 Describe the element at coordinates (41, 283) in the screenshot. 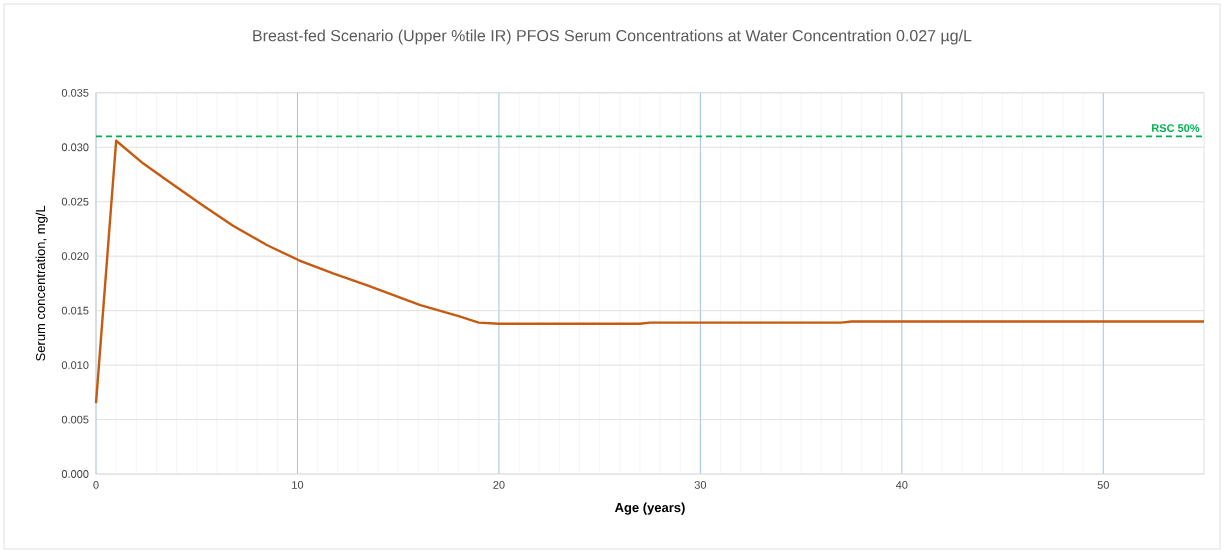

I see `y-axis-title: Serum concentration, mg/L` at that location.